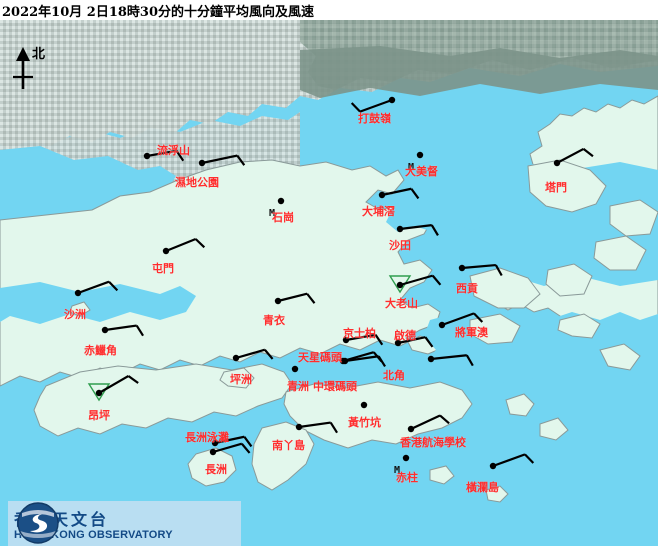  What do you see at coordinates (482, 487) in the screenshot?
I see `station-label: 橫瀾島` at bounding box center [482, 487].